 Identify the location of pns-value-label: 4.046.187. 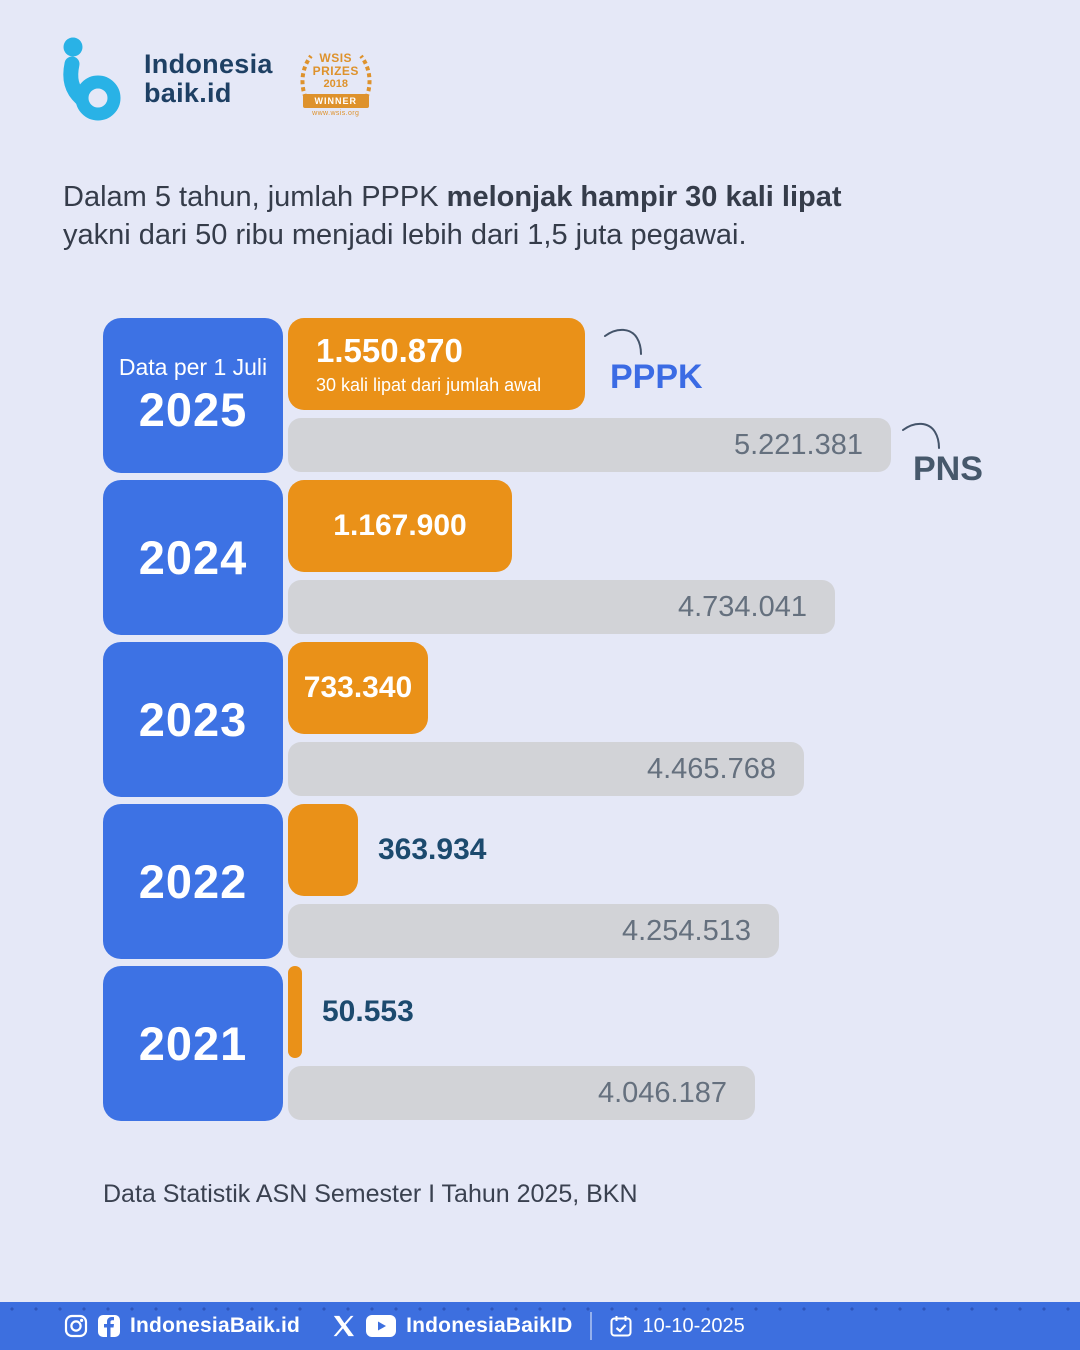
(662, 1092).